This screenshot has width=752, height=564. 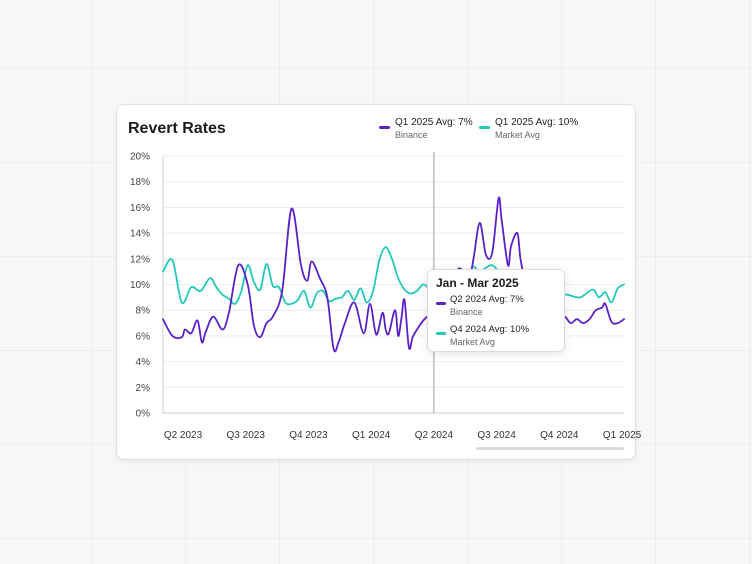 What do you see at coordinates (384, 127) in the screenshot?
I see `legend-swatch-binance` at bounding box center [384, 127].